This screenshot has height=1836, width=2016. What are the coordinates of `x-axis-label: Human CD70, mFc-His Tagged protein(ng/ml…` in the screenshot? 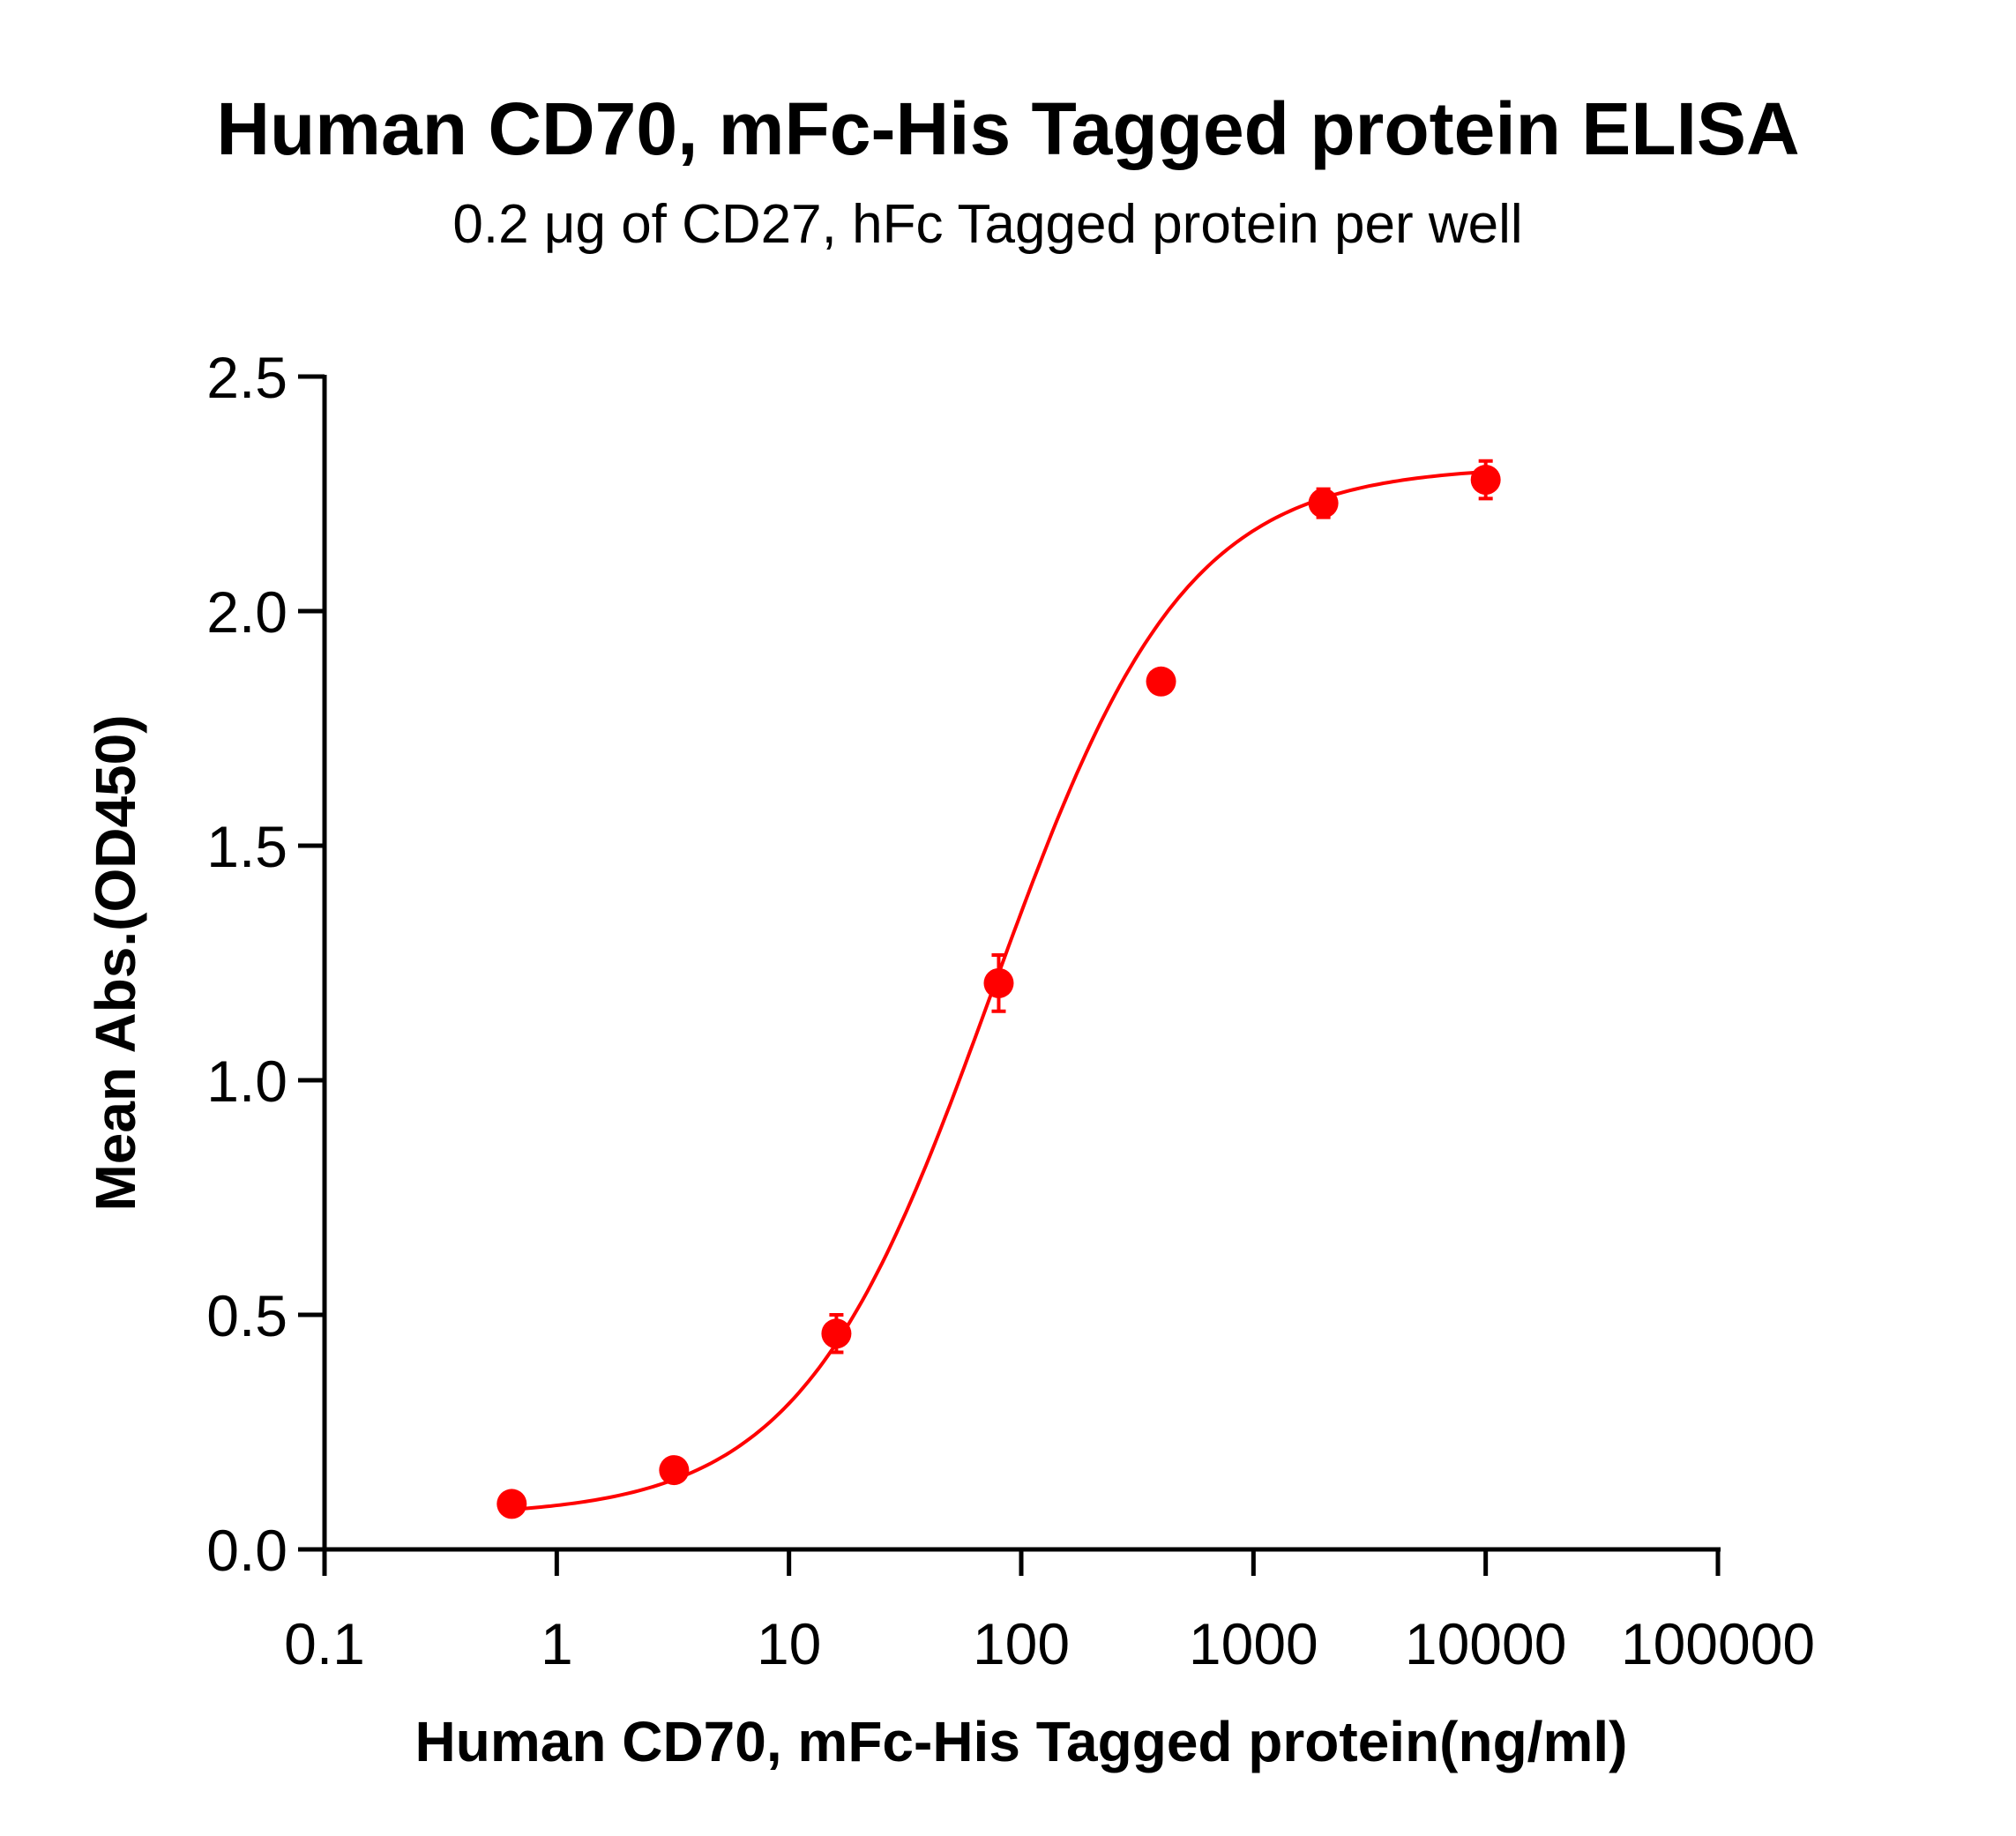 It's located at (1021, 1741).